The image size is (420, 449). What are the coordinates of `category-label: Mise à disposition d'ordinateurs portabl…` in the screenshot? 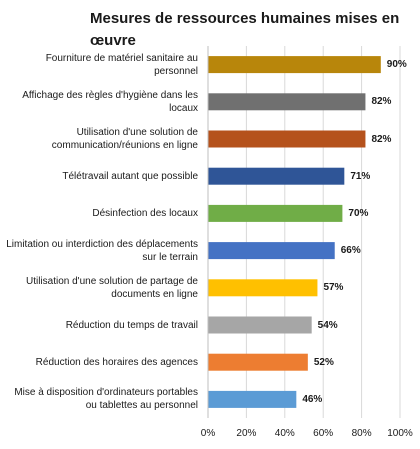 It's located at (106, 399).